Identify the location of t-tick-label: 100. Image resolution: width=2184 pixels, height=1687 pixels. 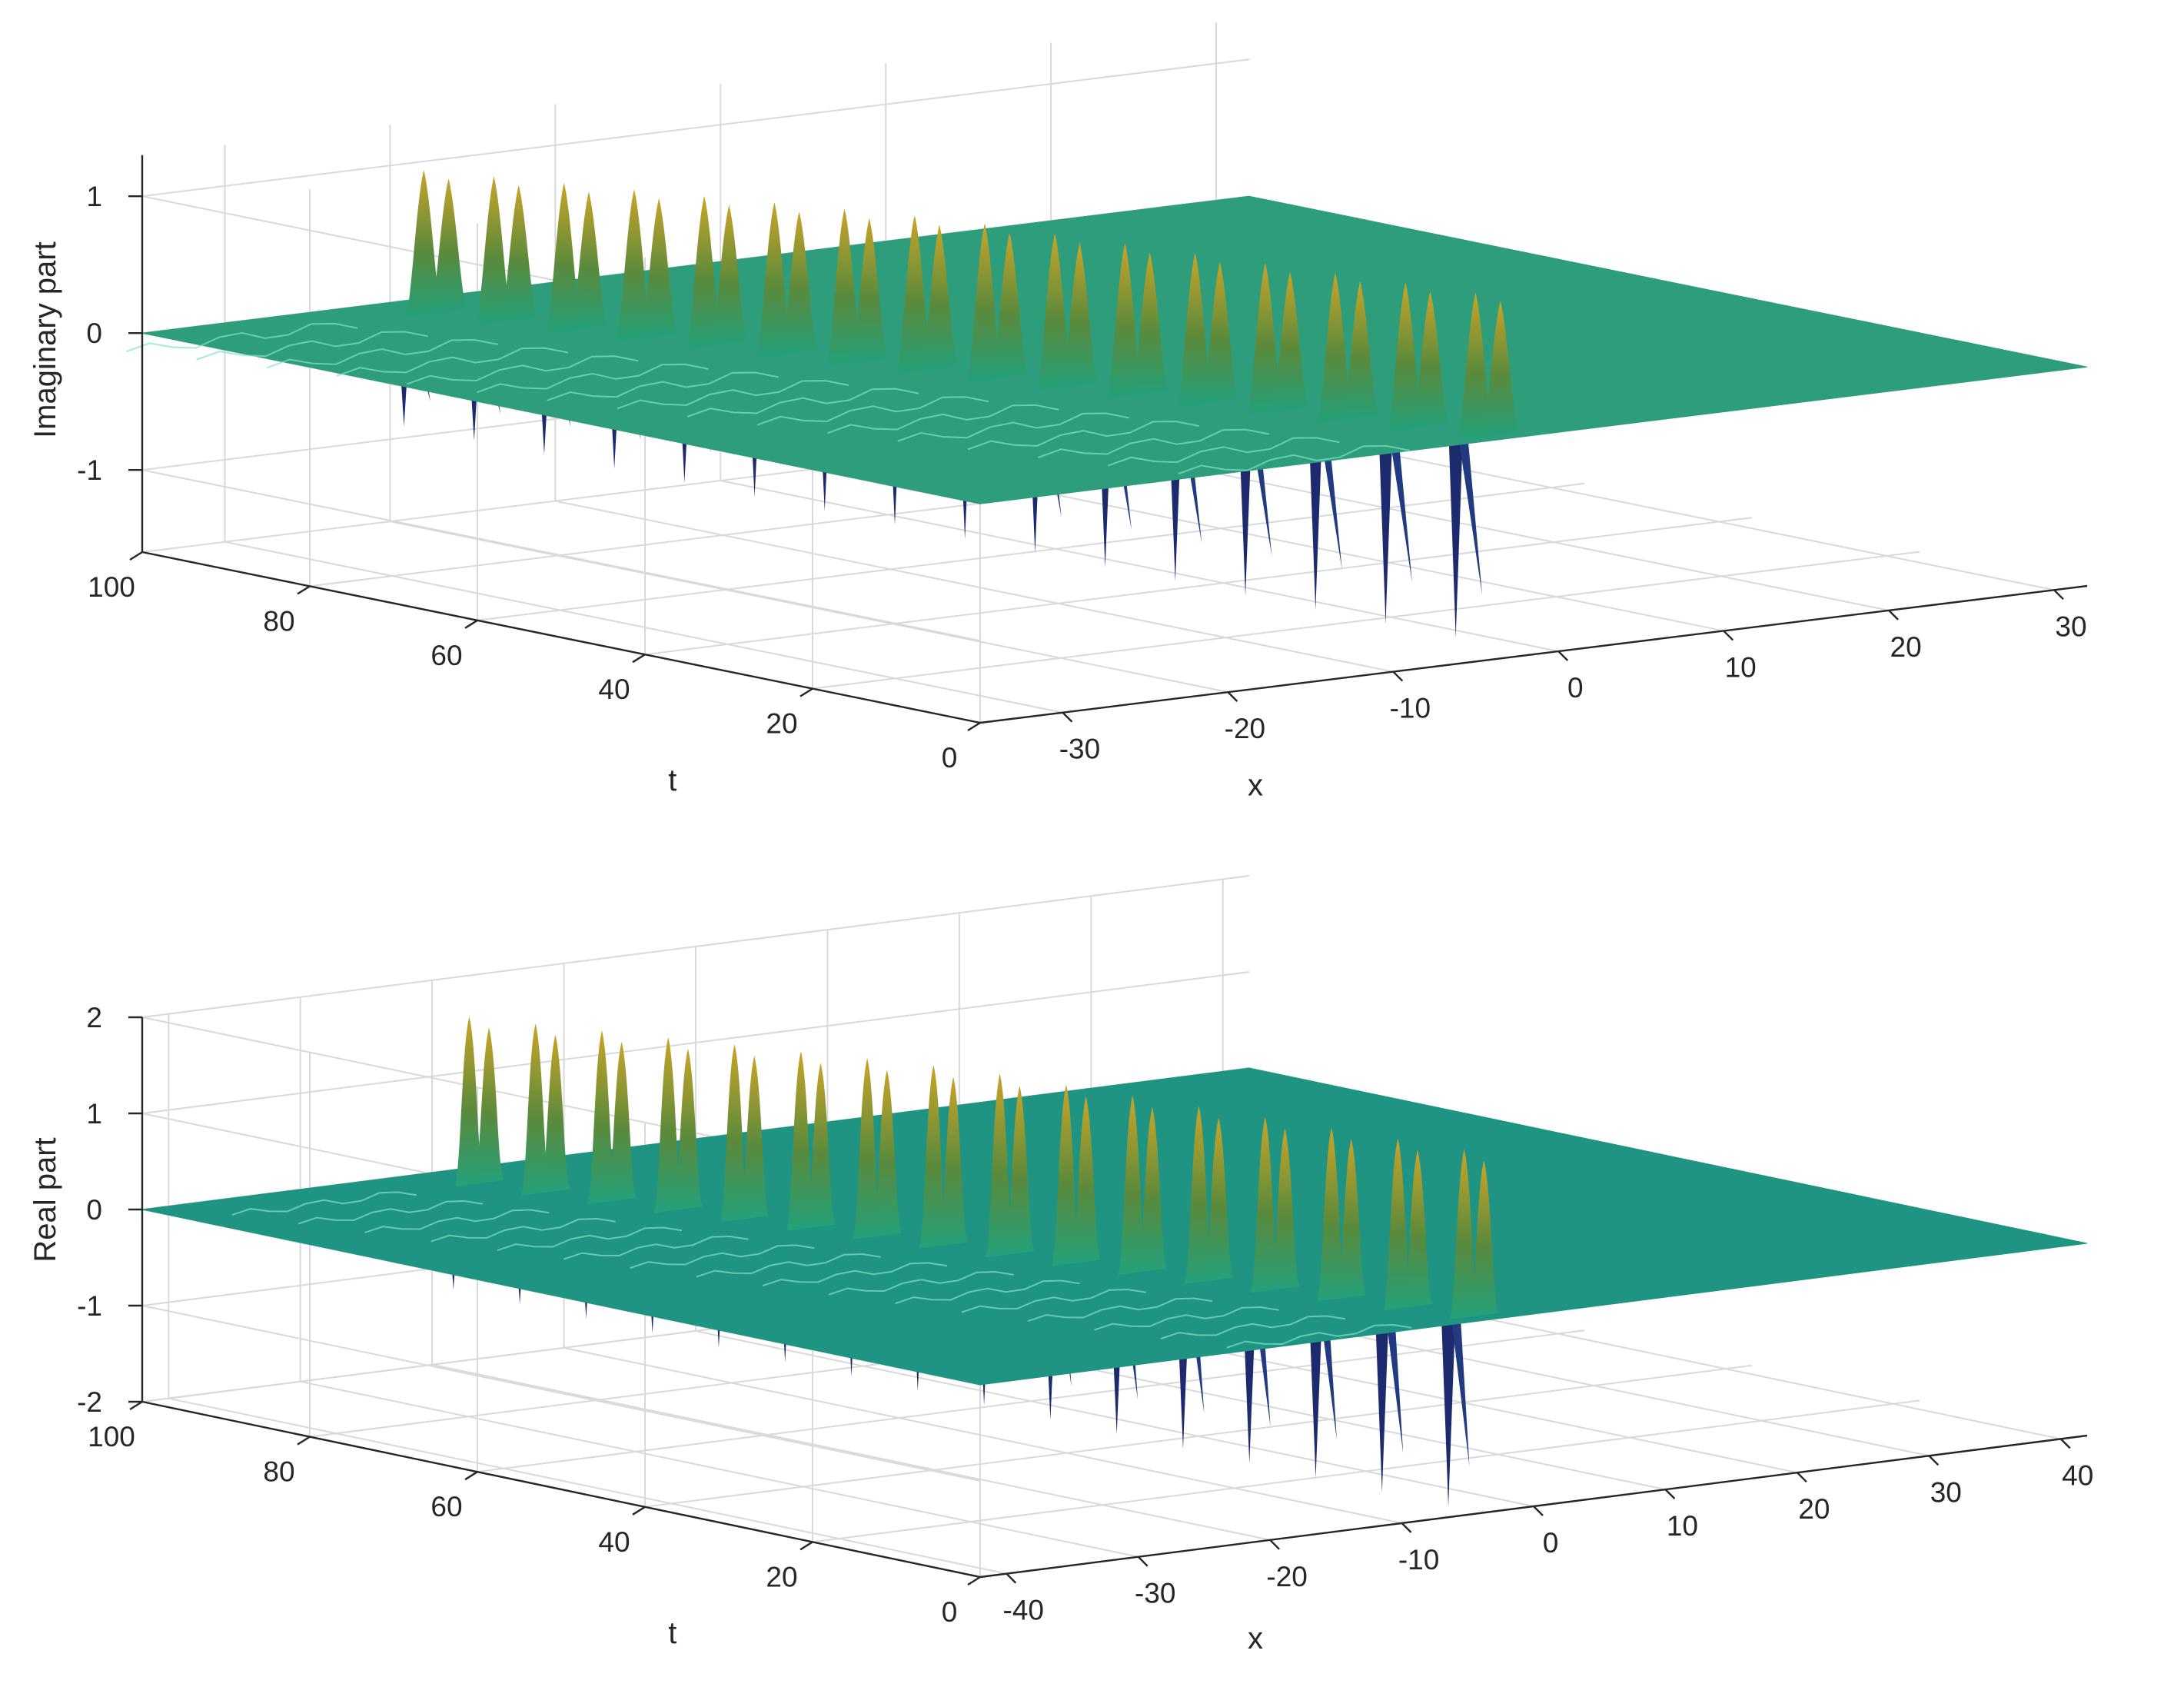
(112, 1437).